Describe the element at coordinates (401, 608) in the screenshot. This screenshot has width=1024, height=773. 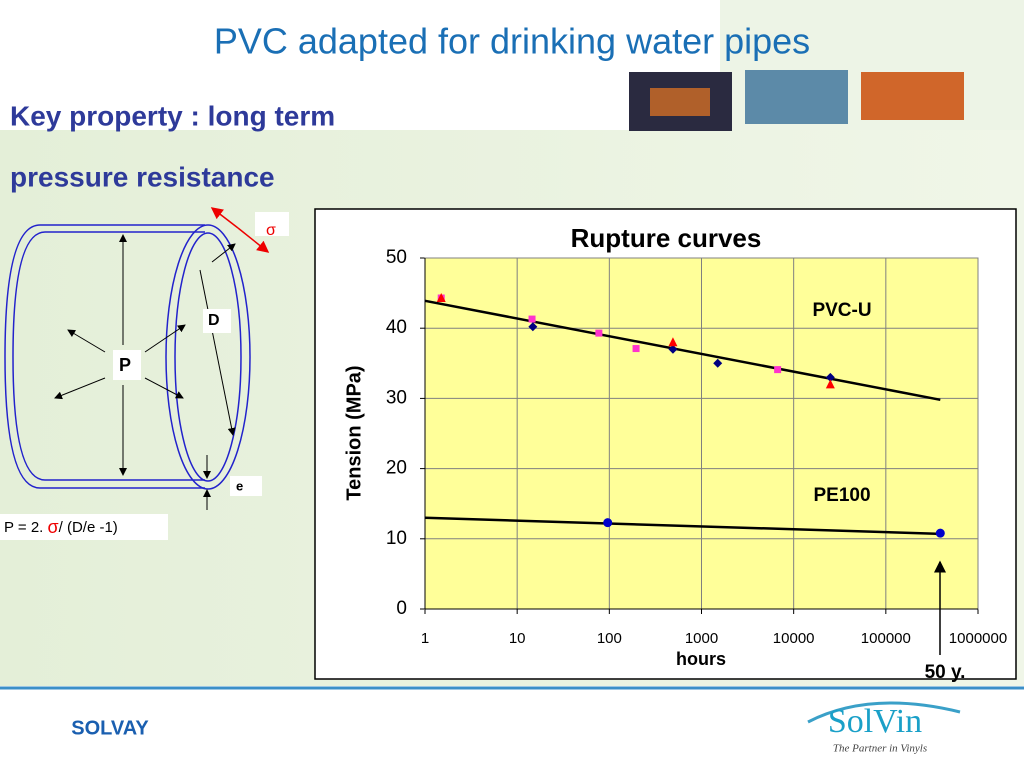
I see `y-tick-label: 0` at that location.